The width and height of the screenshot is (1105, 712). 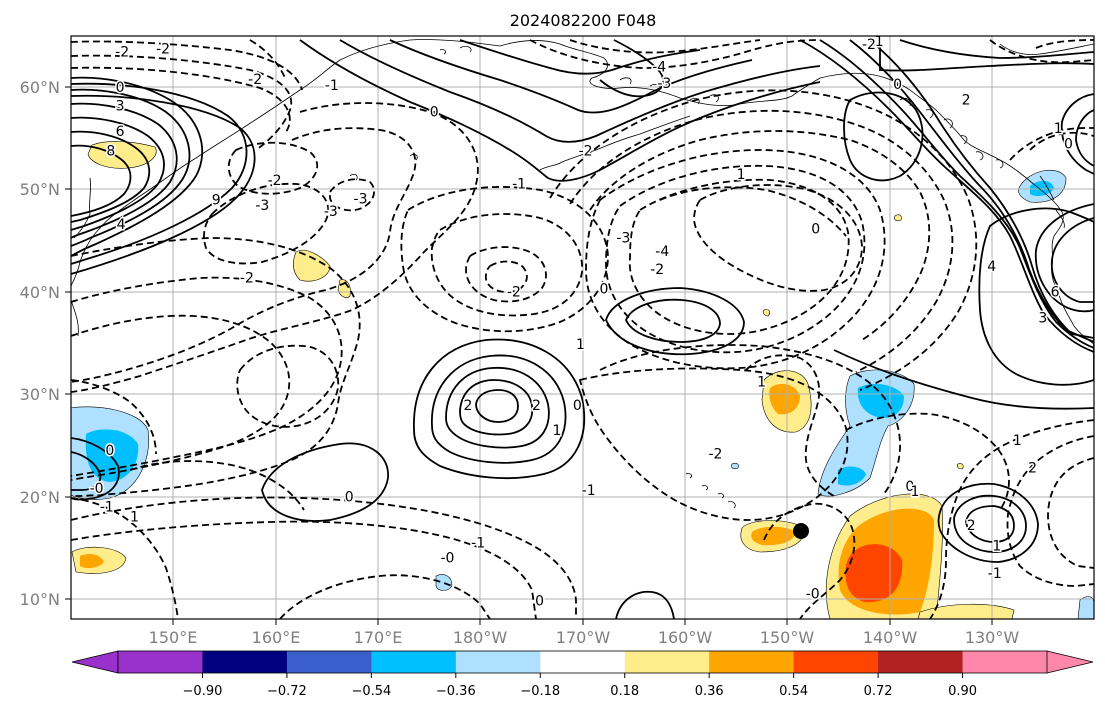 What do you see at coordinates (447, 559) in the screenshot?
I see `contour-label: -0` at bounding box center [447, 559].